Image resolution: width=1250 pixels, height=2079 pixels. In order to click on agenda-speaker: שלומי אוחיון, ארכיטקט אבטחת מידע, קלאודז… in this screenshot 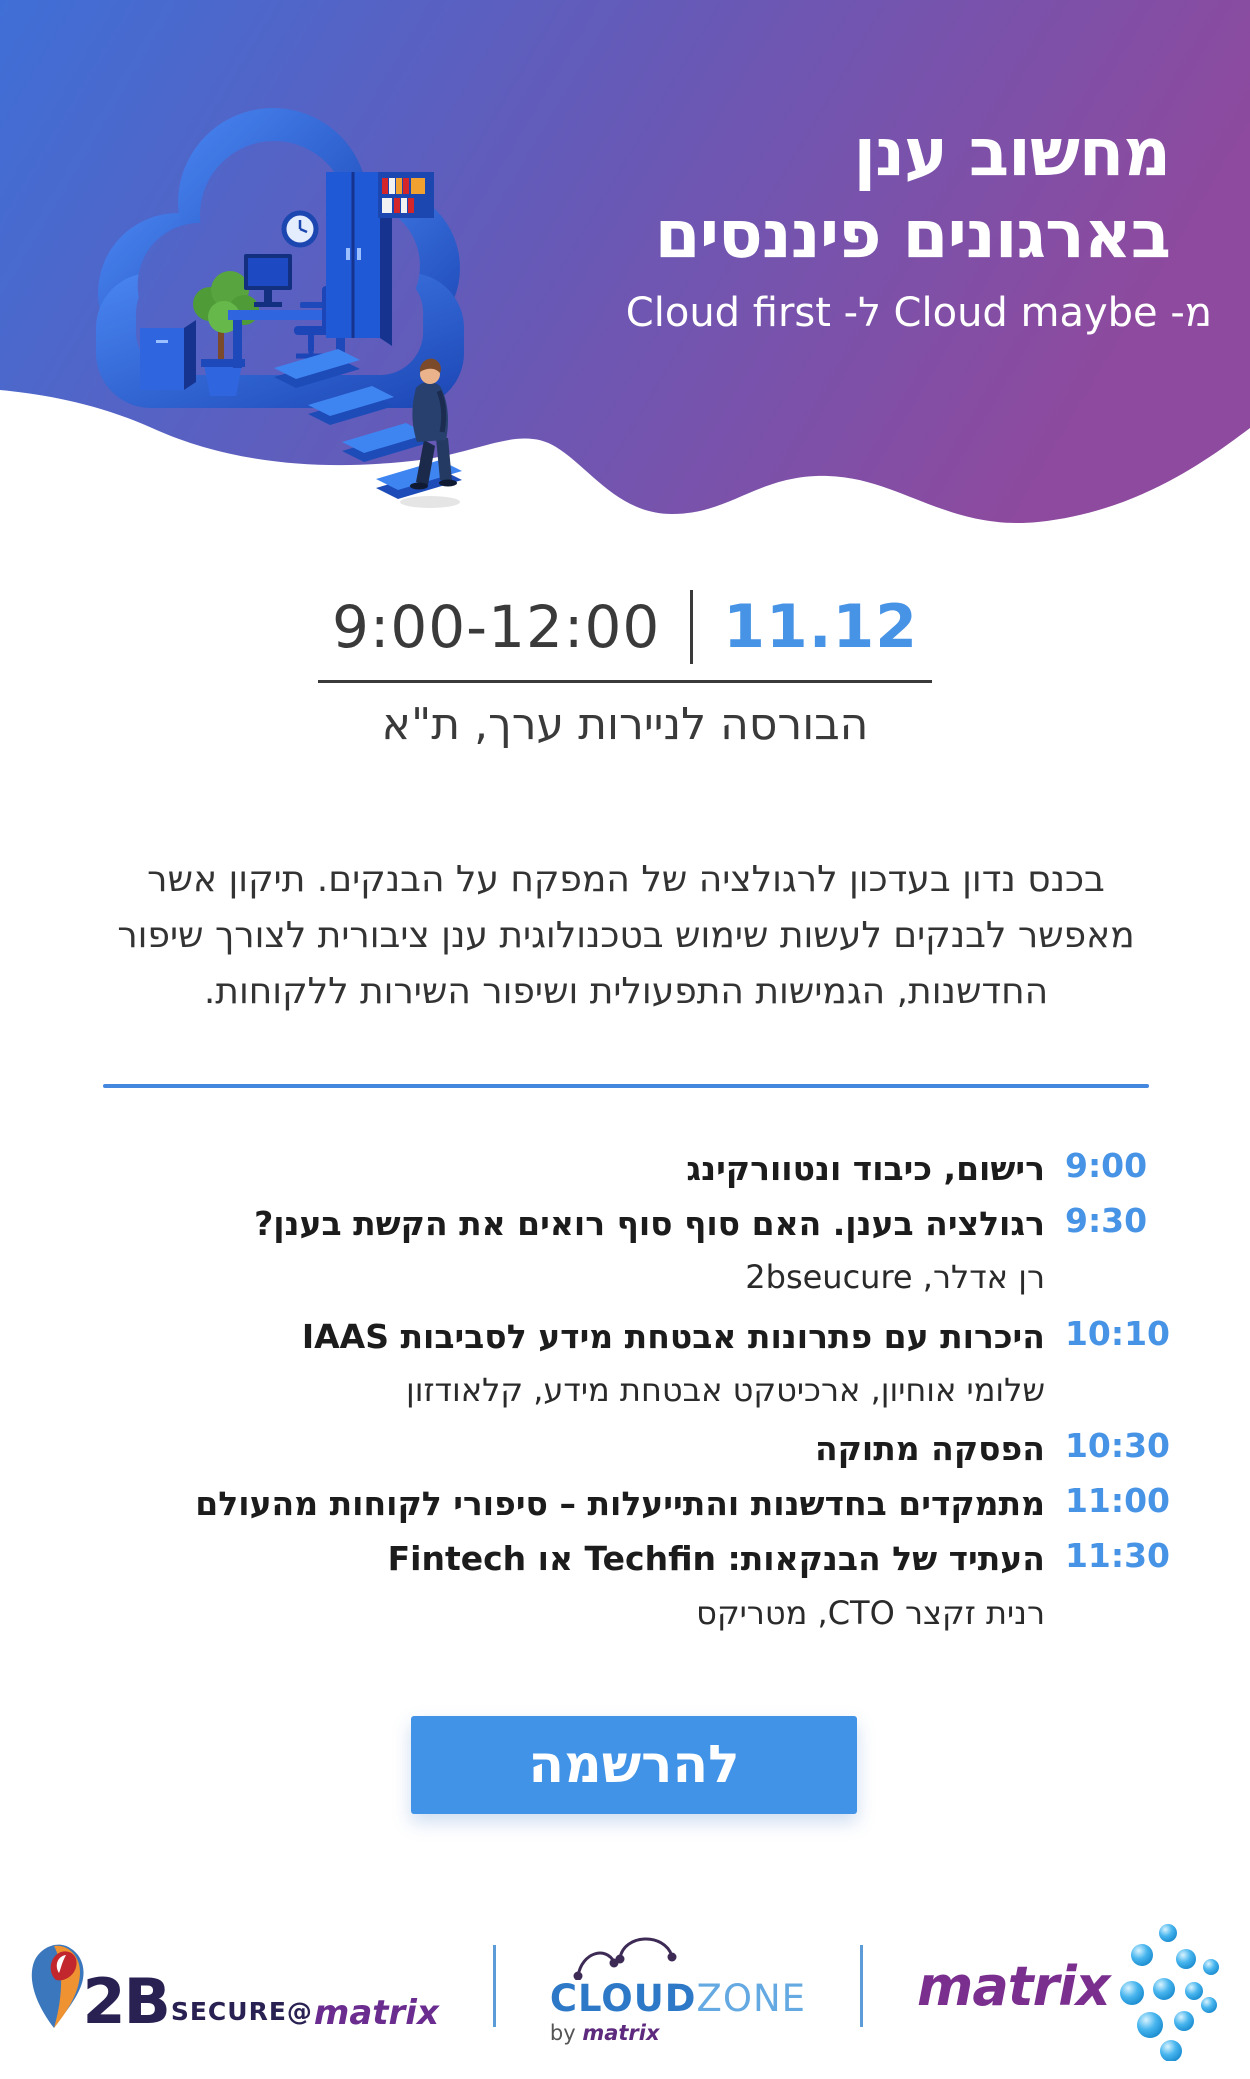, I will do `click(725, 1389)`.